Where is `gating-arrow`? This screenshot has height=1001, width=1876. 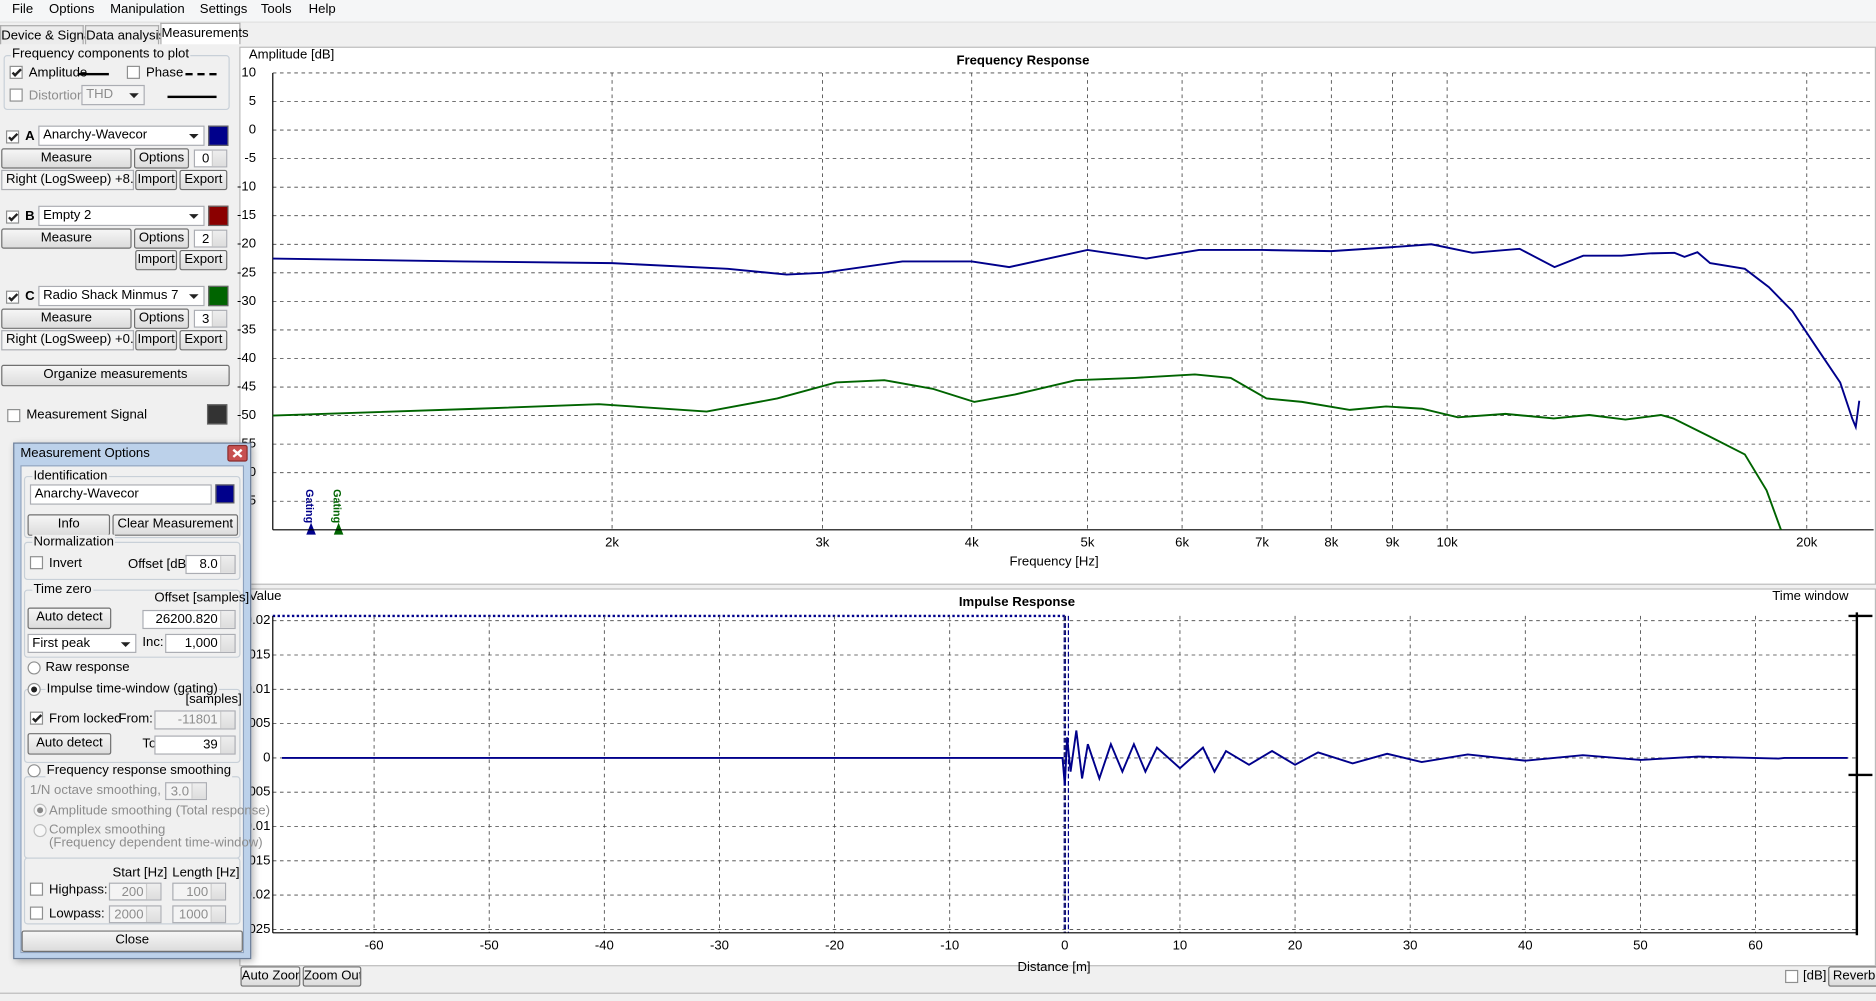 gating-arrow is located at coordinates (338, 528).